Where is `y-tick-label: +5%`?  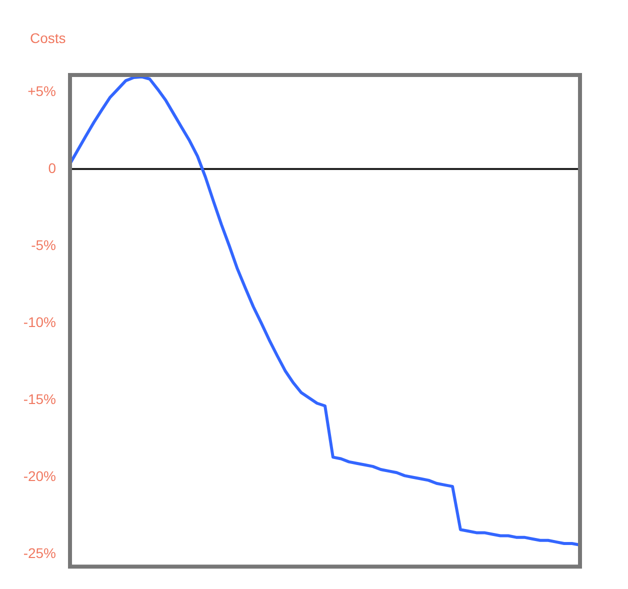
y-tick-label: +5% is located at coordinates (42, 90).